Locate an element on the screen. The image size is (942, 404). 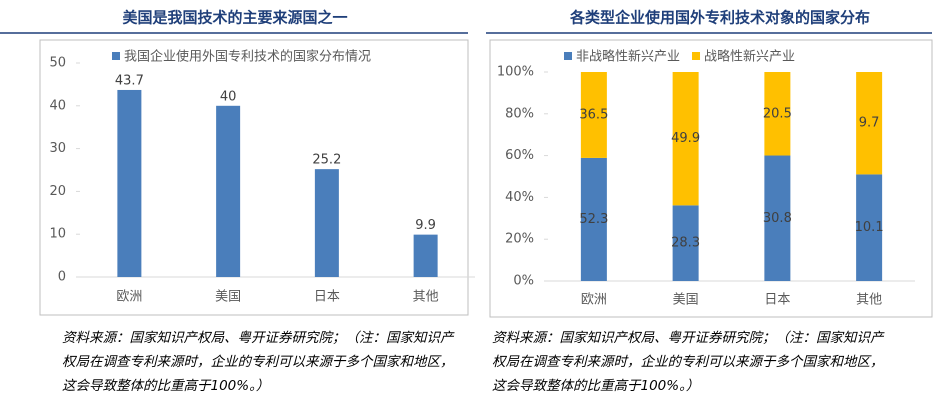
y-tick-label: 60% is located at coordinates (519, 155).